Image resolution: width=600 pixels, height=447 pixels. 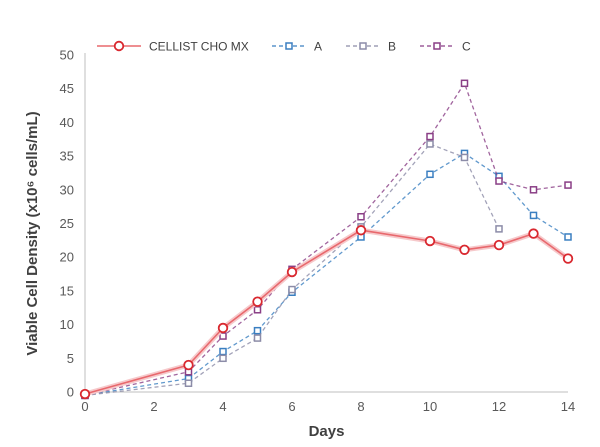 I want to click on x-tick-label: 4, so click(x=222, y=406).